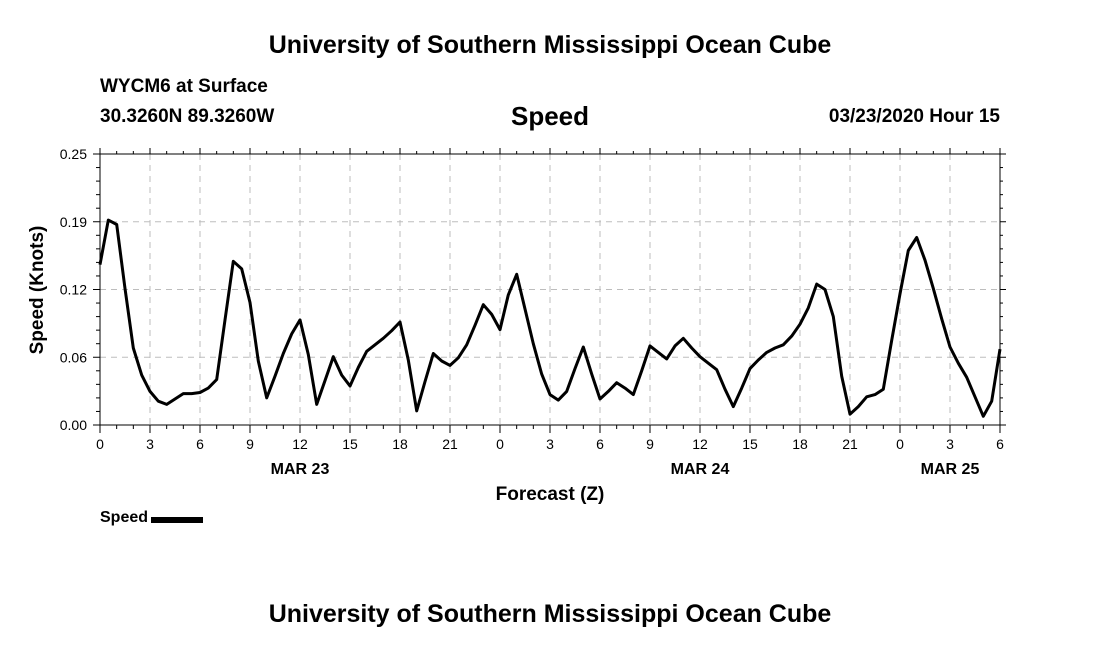 The image size is (1100, 650). I want to click on chart-title: Speed, so click(550, 116).